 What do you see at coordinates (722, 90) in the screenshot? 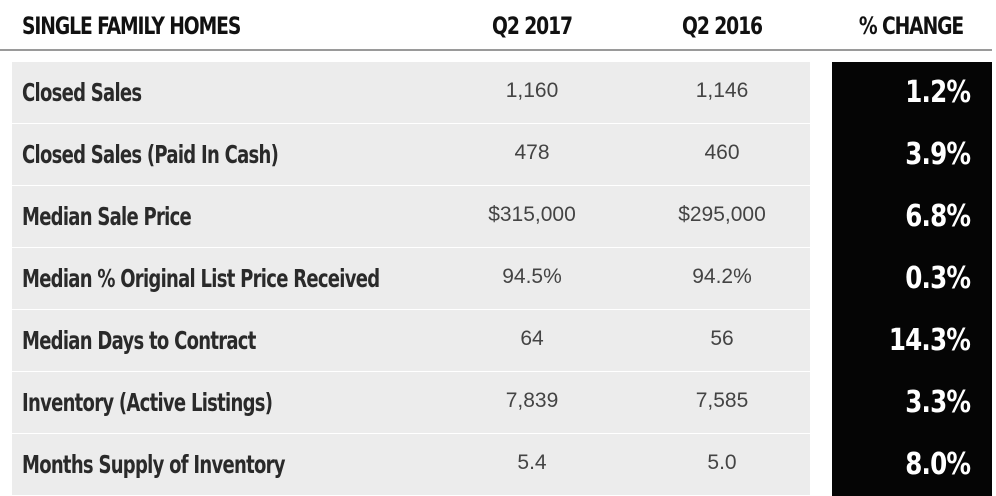
I see `cell-q2-2016: 1,146` at bounding box center [722, 90].